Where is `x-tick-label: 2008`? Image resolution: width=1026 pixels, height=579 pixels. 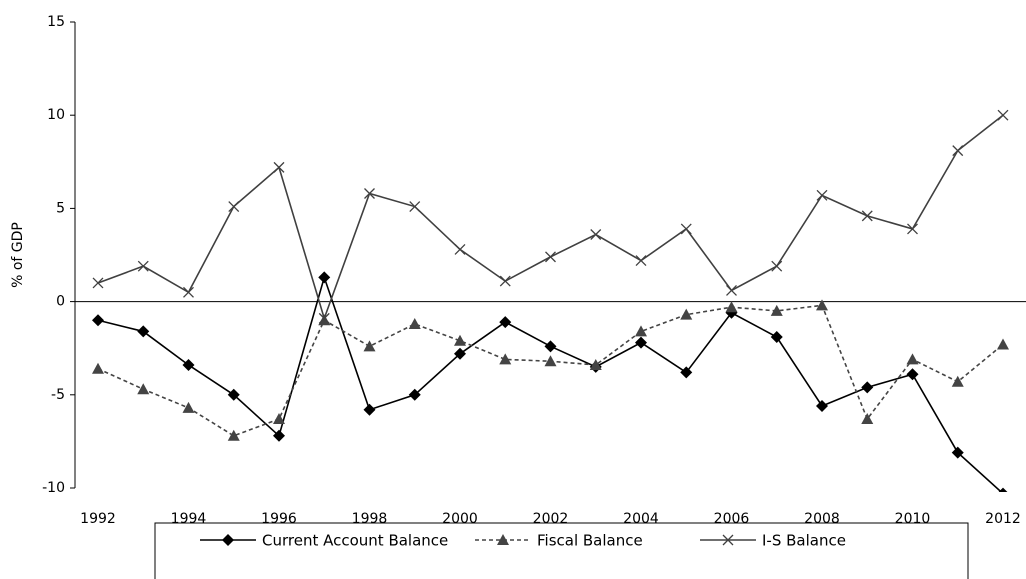 x-tick-label: 2008 is located at coordinates (822, 519).